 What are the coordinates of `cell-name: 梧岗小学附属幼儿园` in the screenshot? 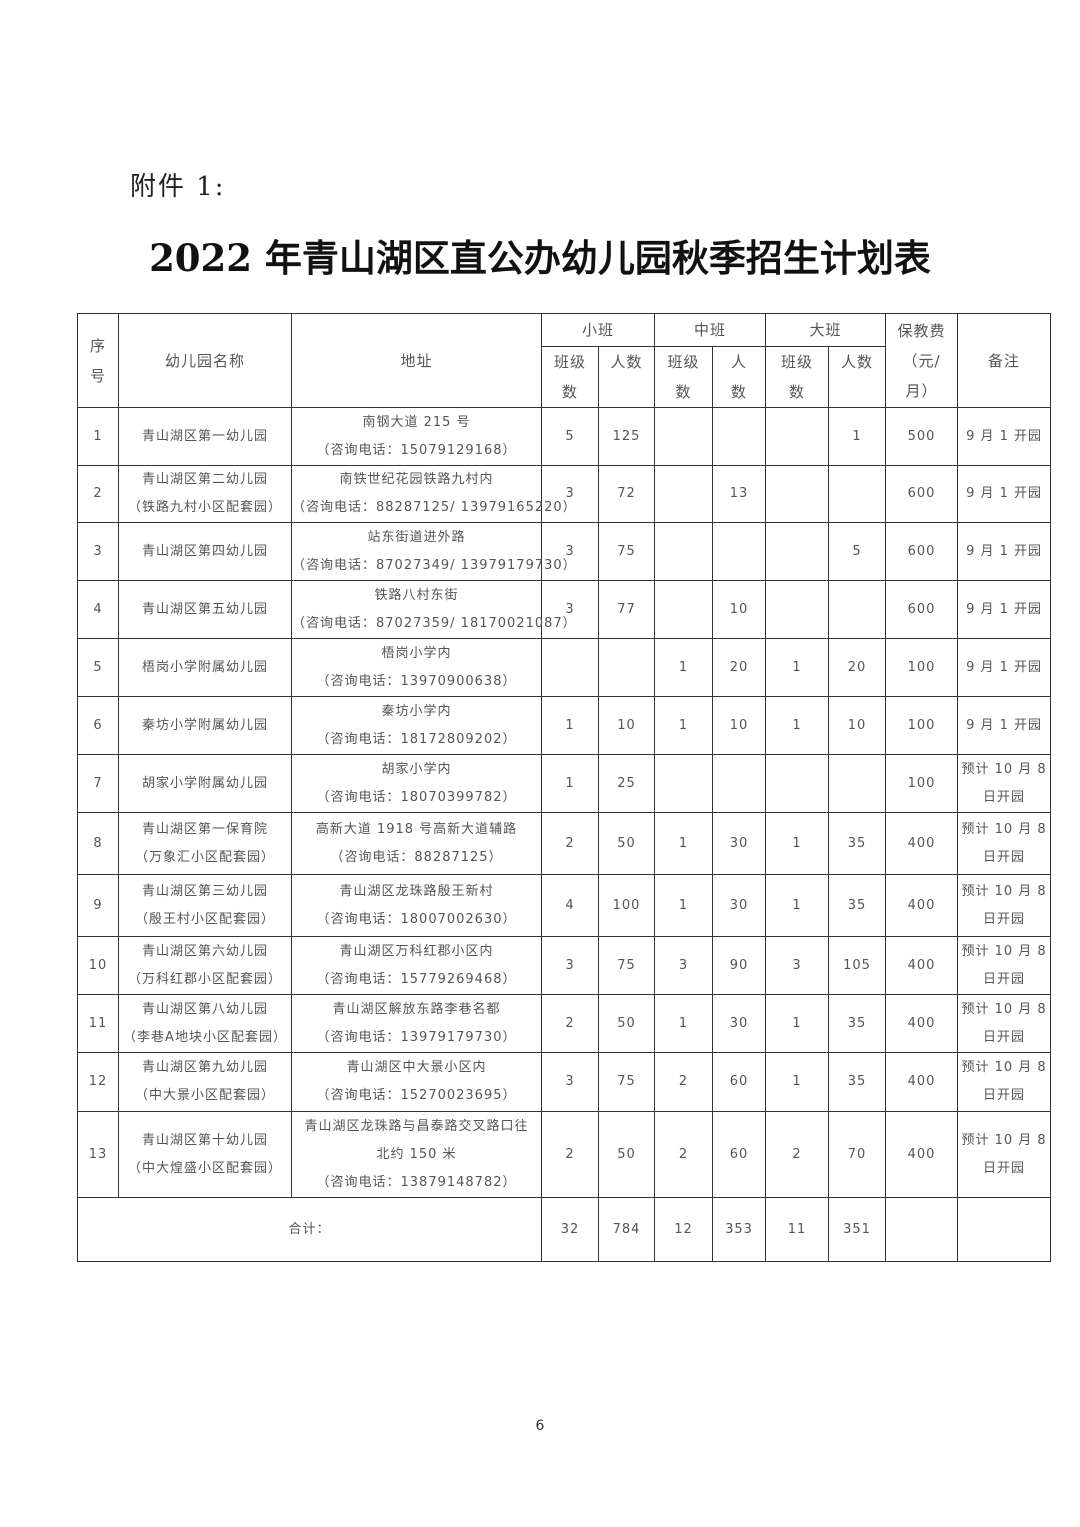 It's located at (205, 667).